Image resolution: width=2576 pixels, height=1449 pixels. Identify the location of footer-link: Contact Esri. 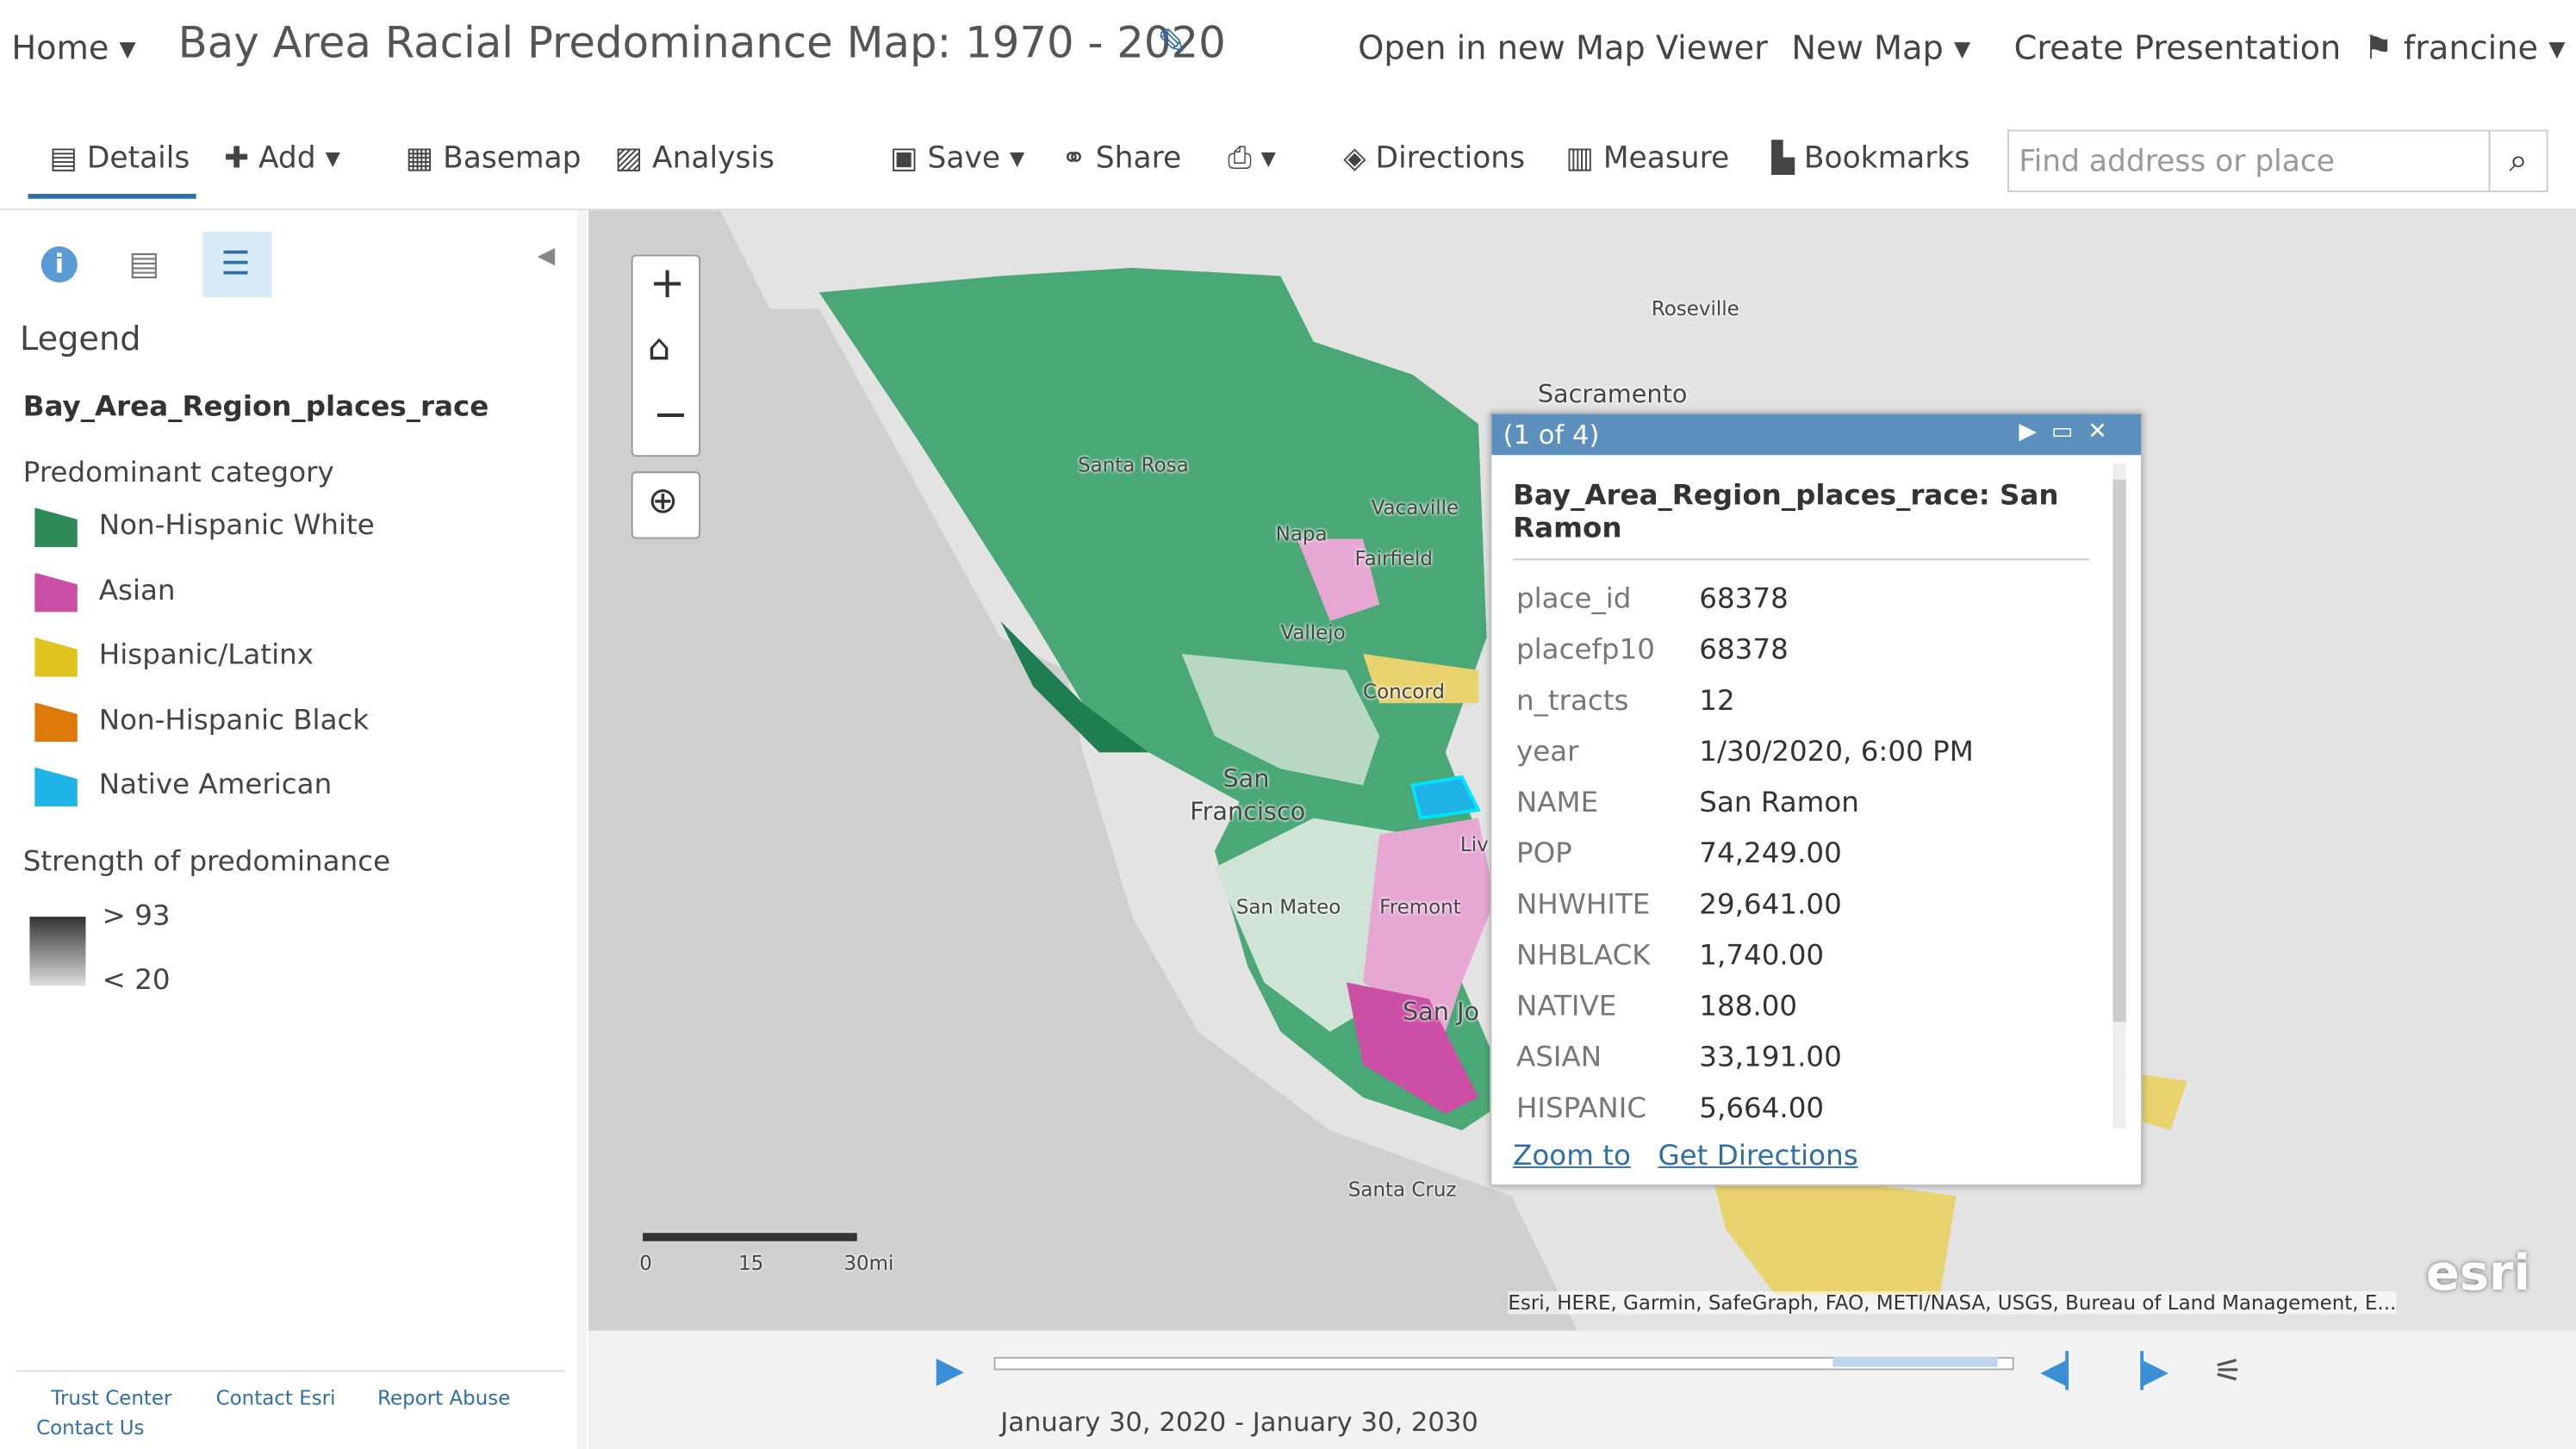
(275, 1398).